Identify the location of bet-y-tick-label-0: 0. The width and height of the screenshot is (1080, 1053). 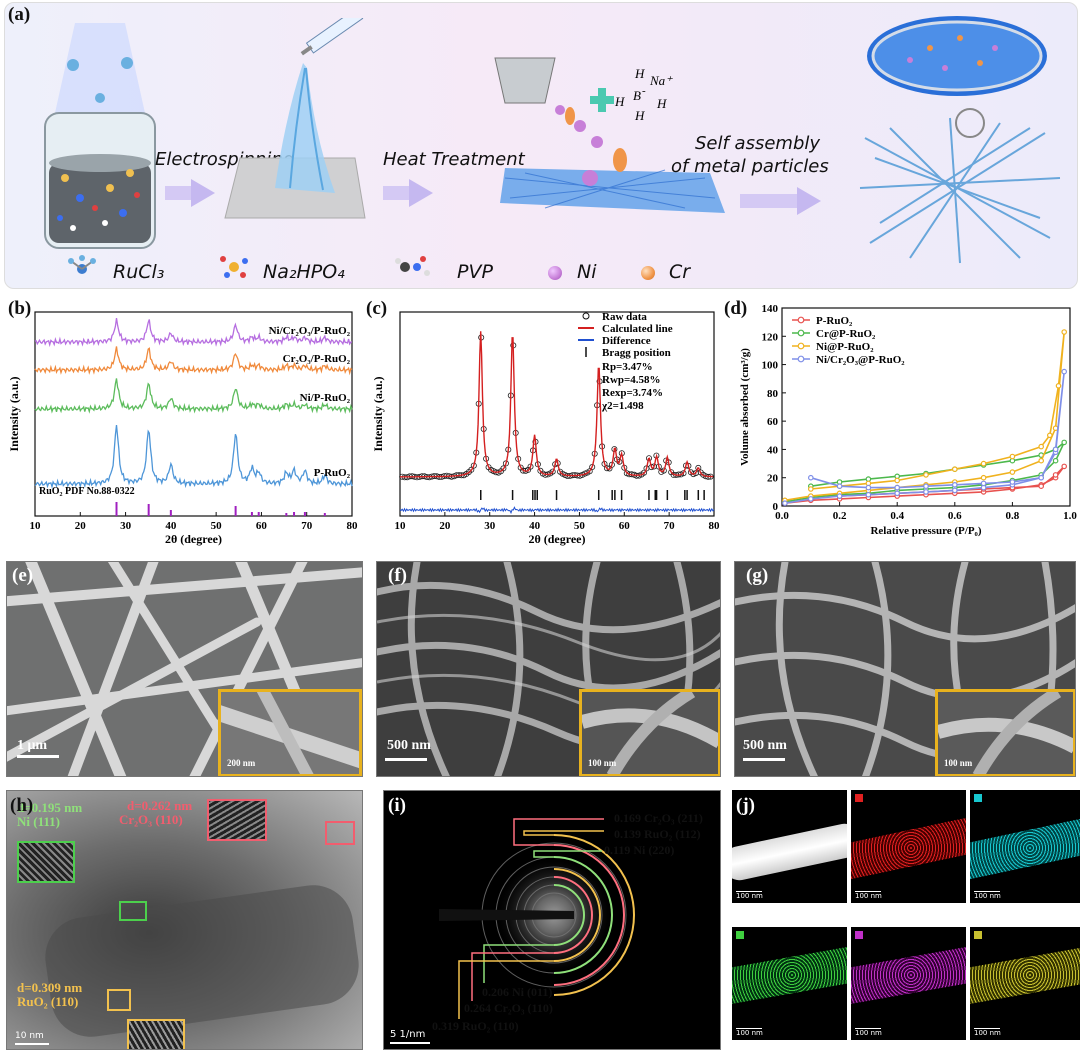
(776, 507).